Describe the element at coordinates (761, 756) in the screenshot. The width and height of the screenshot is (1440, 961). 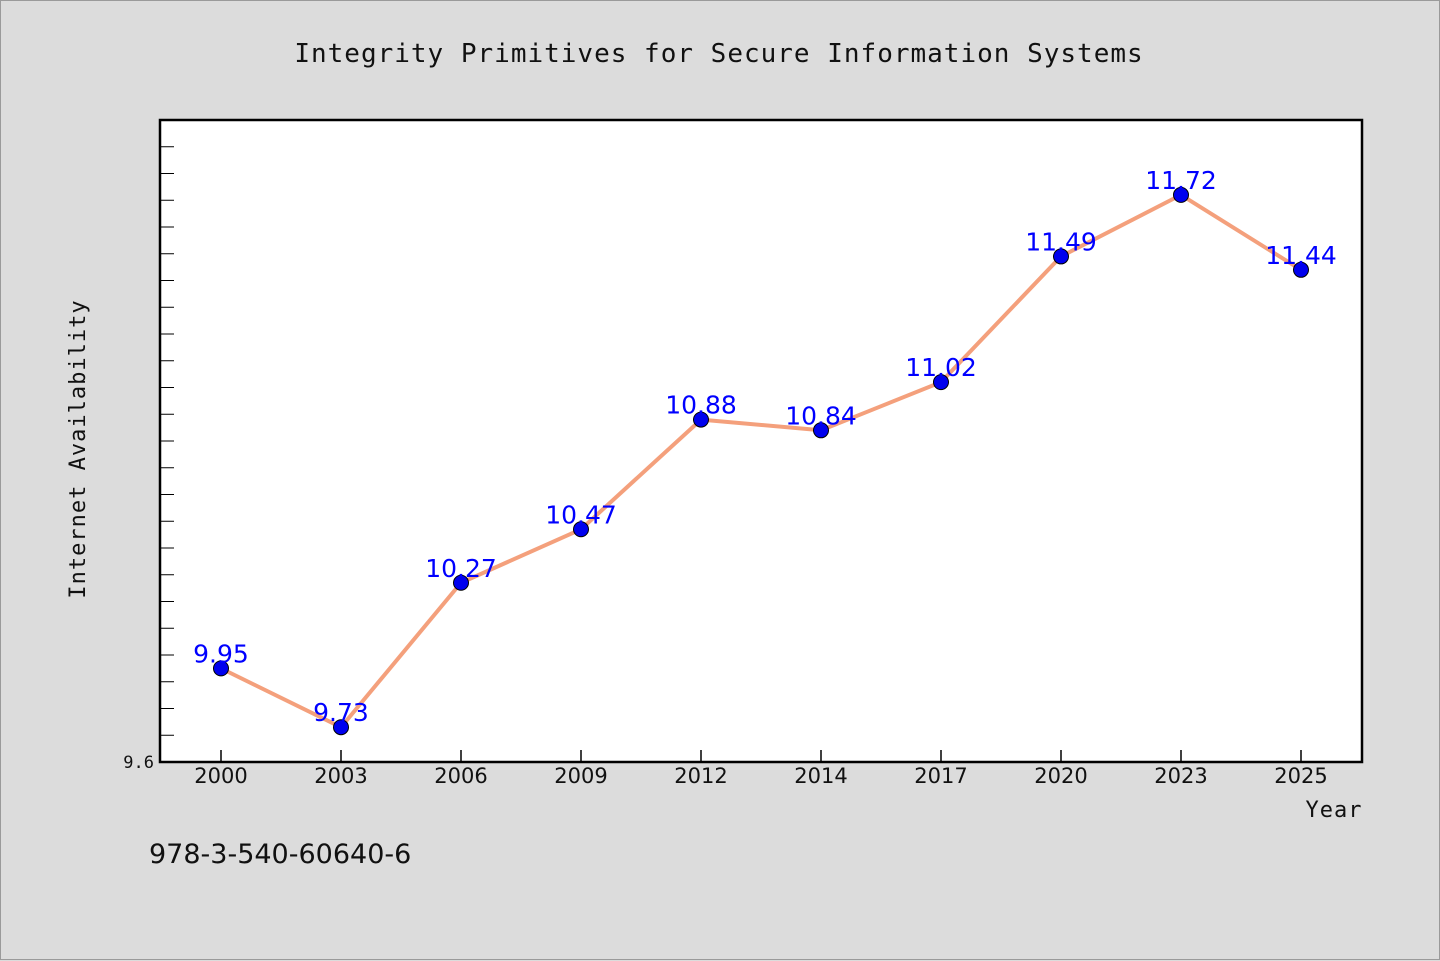
I see `x-axis-ticks` at that location.